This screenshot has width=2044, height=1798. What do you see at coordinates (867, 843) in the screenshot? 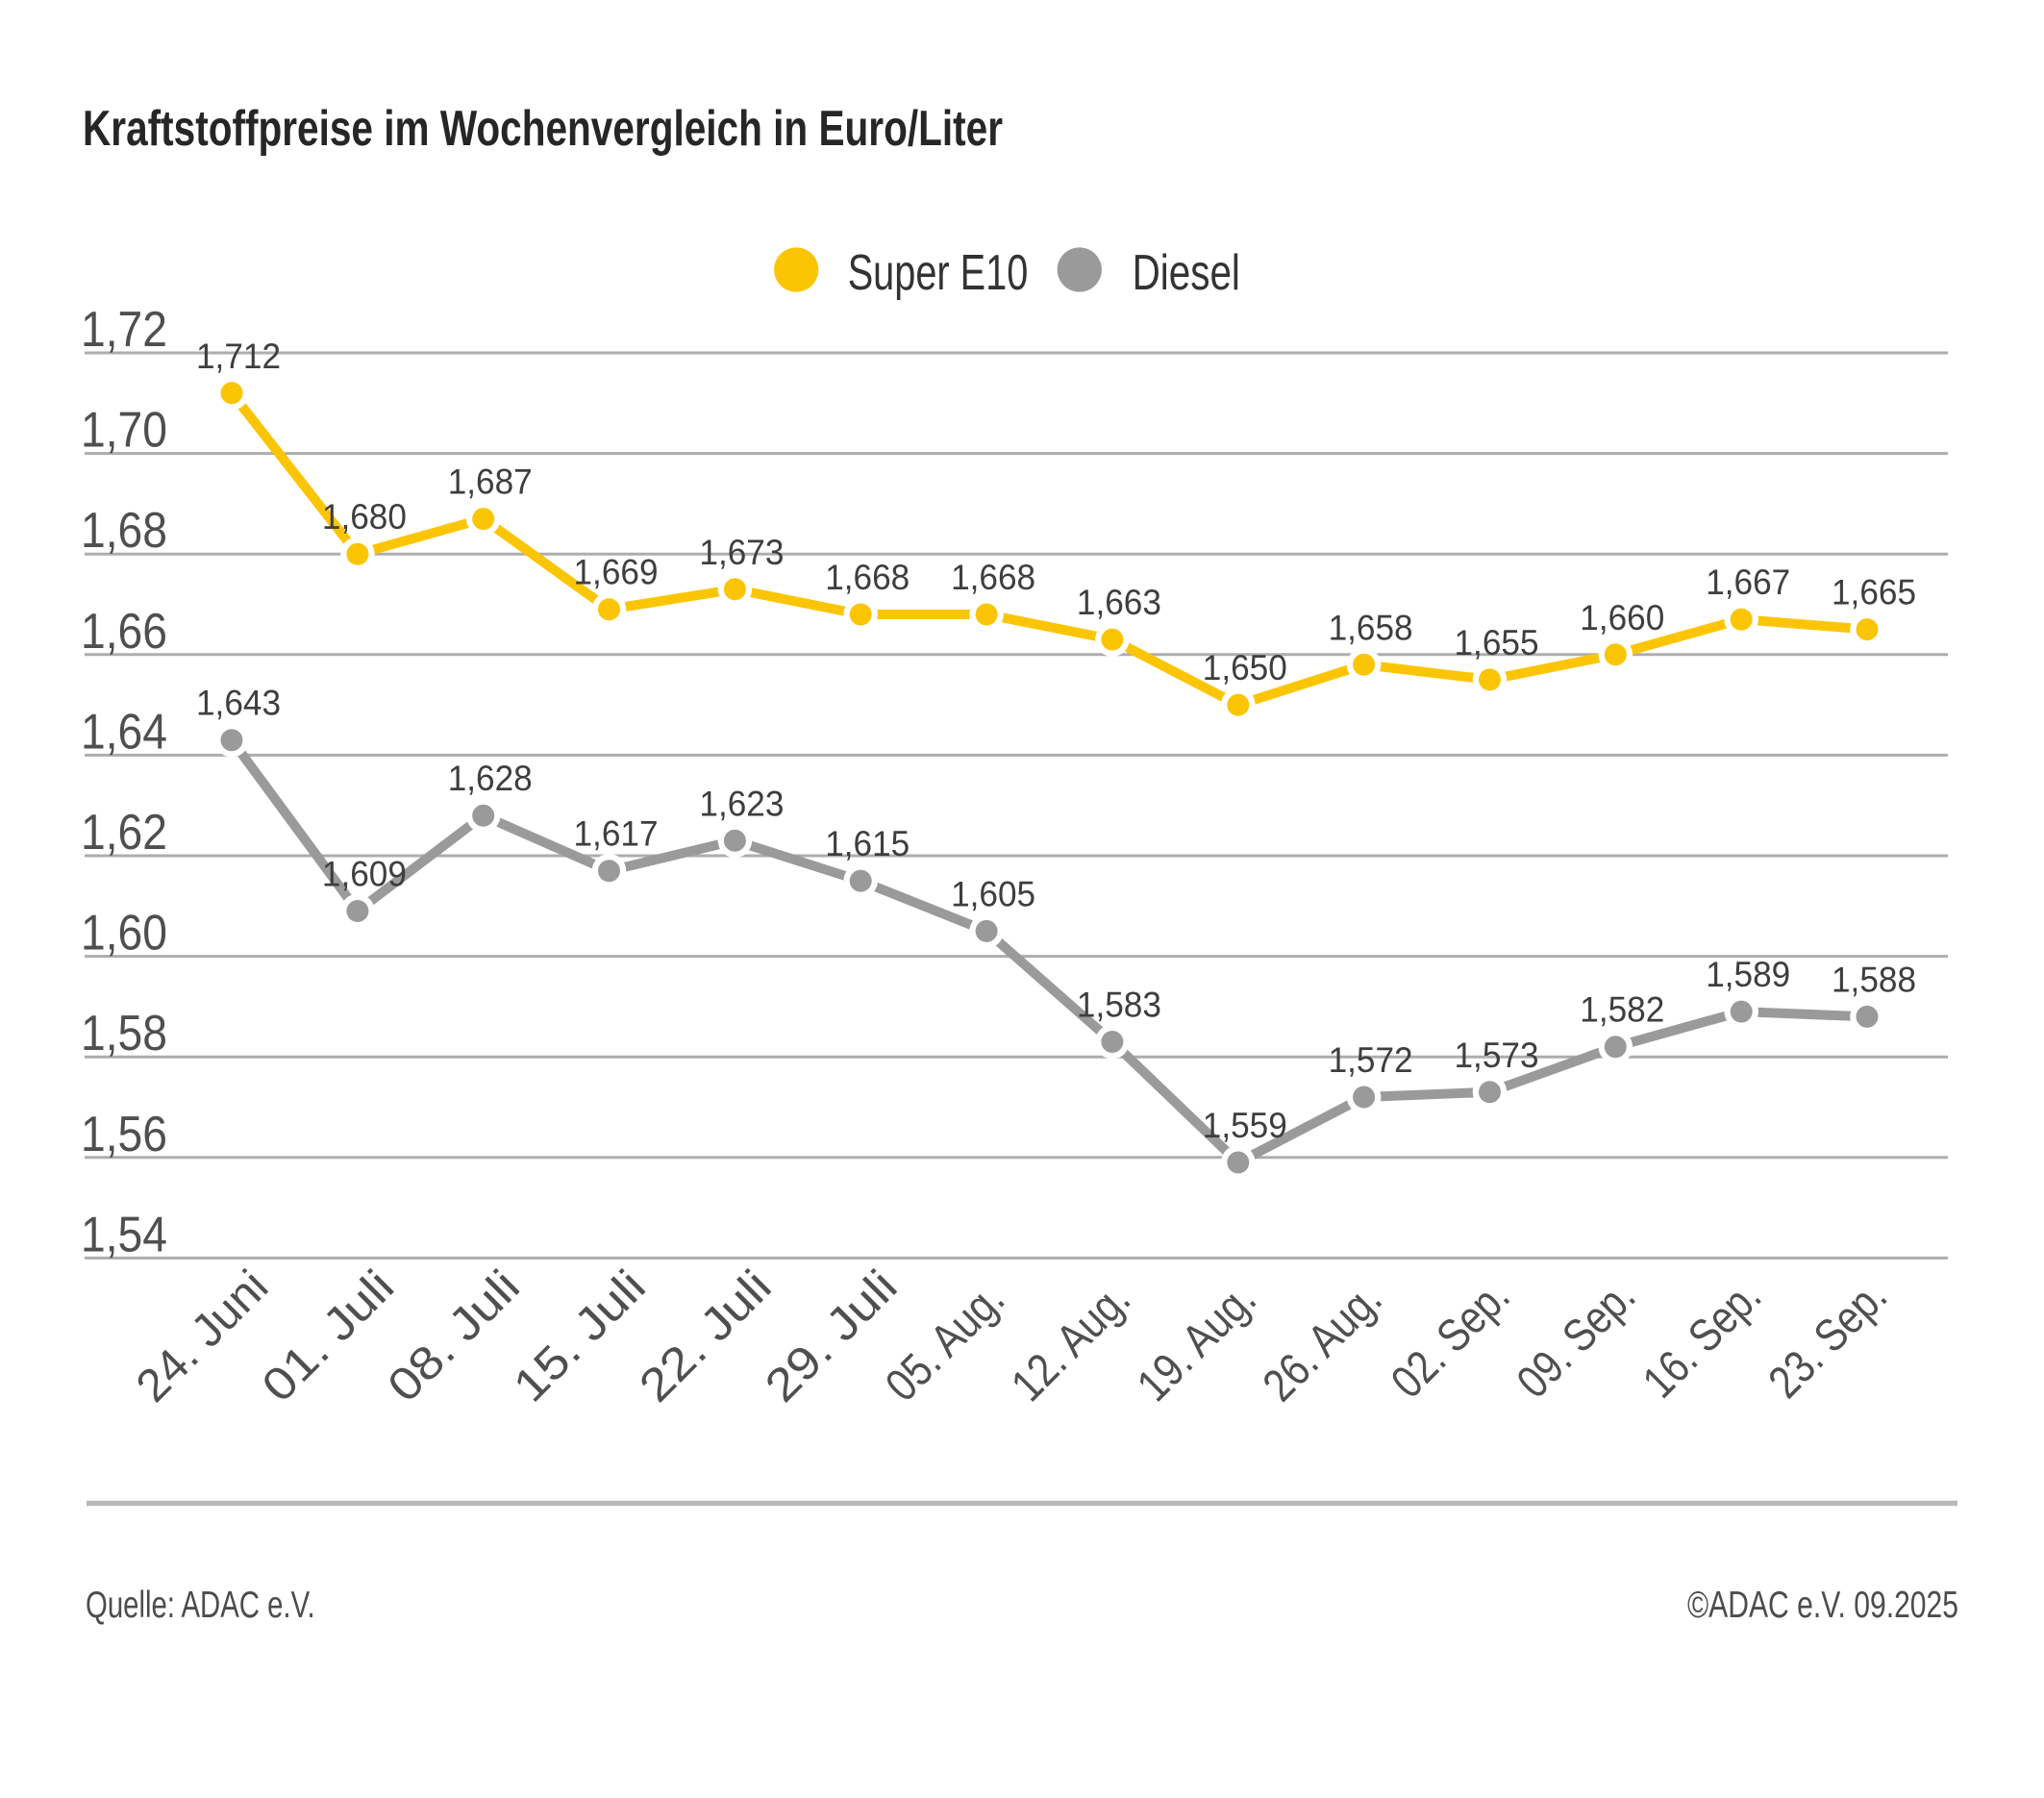
I see `svg-text: 1,615` at bounding box center [867, 843].